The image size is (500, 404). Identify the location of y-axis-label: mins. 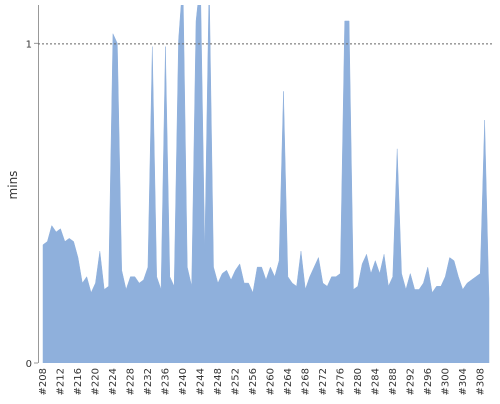
(13, 185).